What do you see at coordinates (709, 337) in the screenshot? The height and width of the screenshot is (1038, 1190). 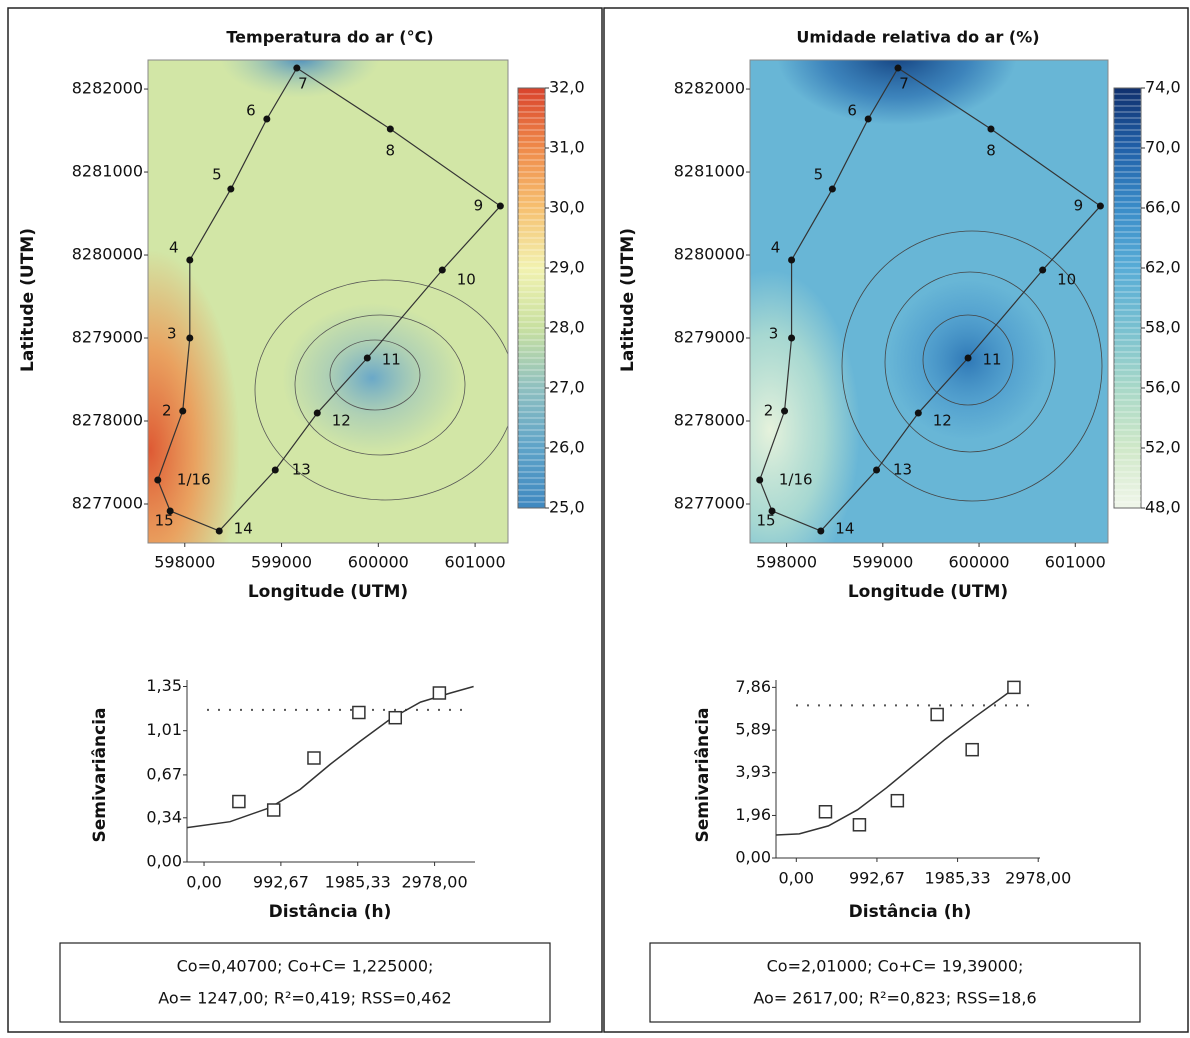 I see `y-tick-label: 8279000` at bounding box center [709, 337].